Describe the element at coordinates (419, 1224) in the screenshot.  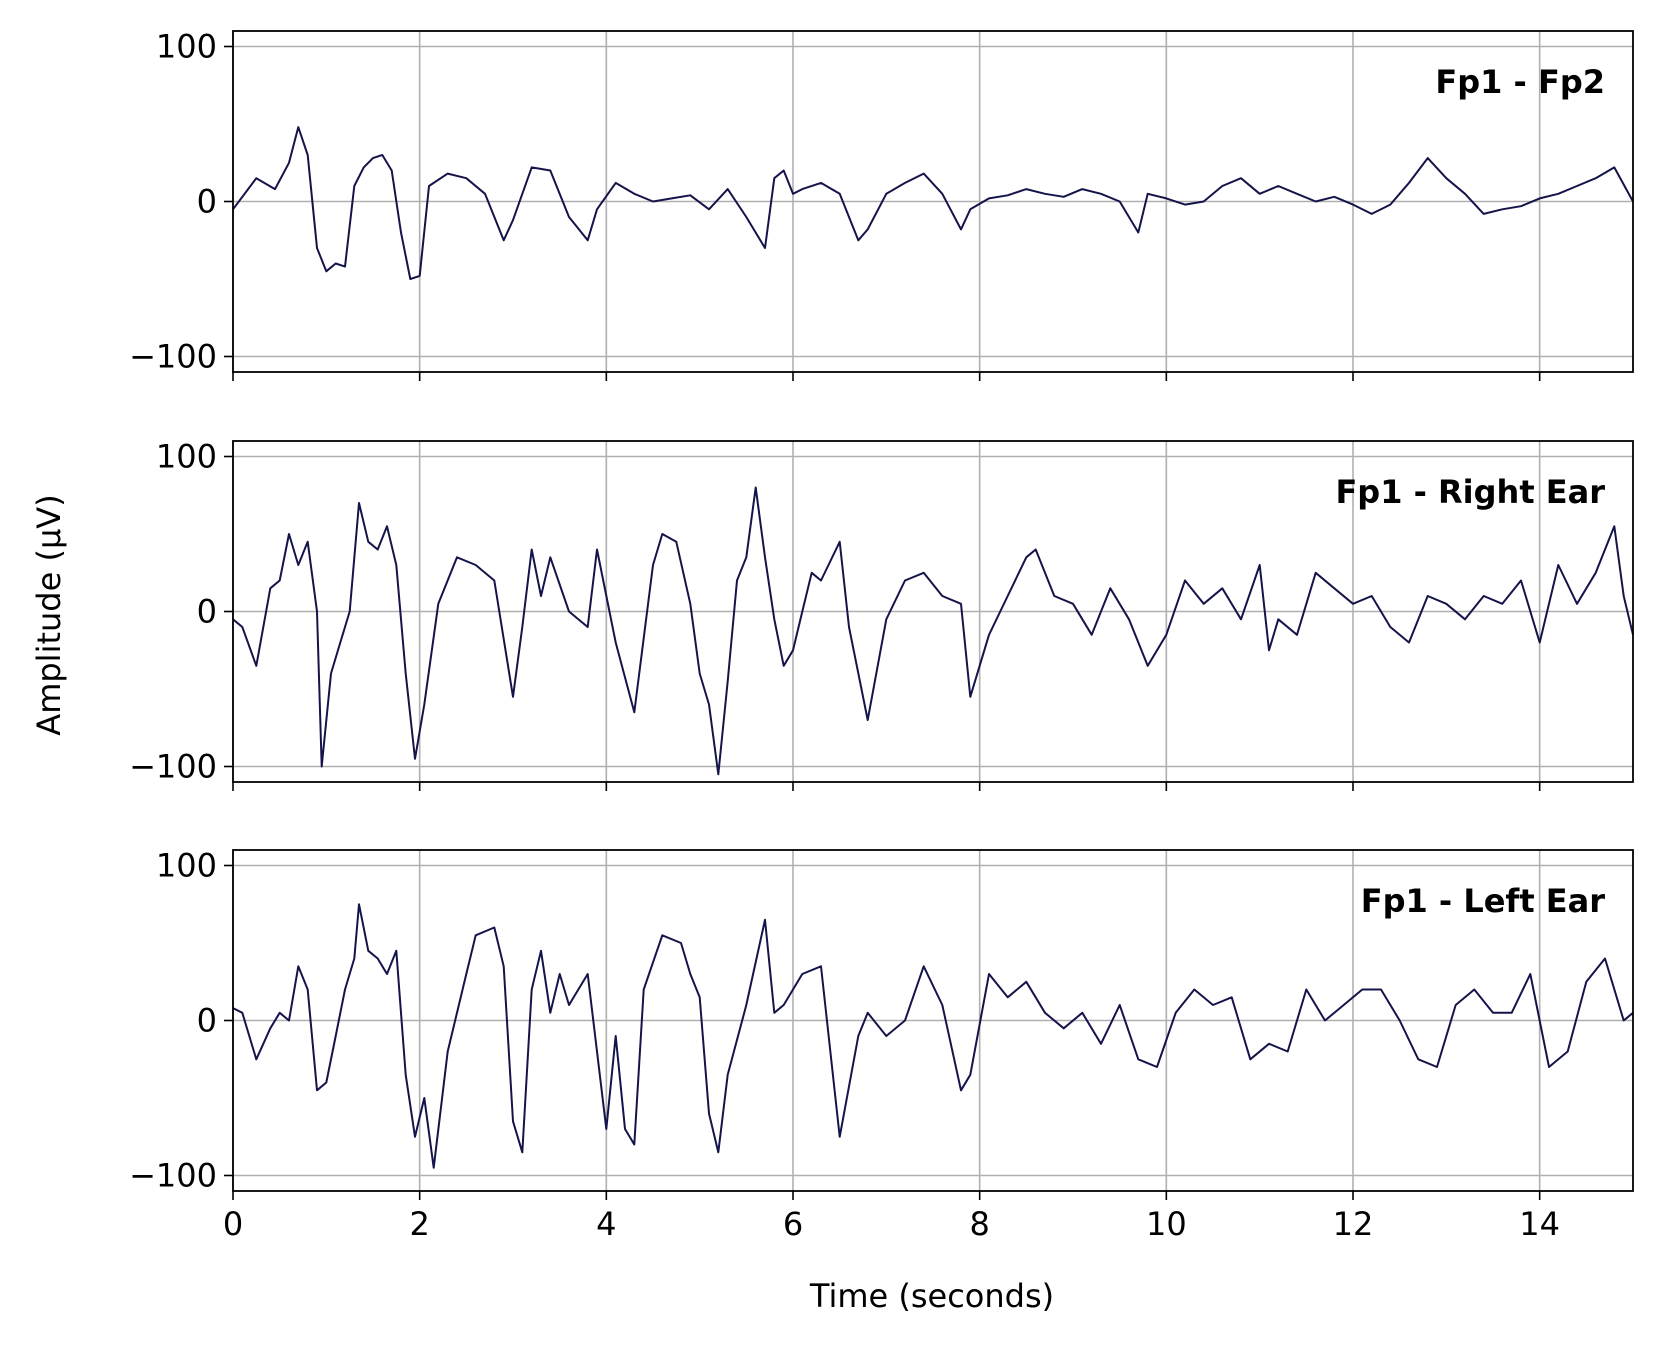
I see `x-tick-label: 2` at that location.